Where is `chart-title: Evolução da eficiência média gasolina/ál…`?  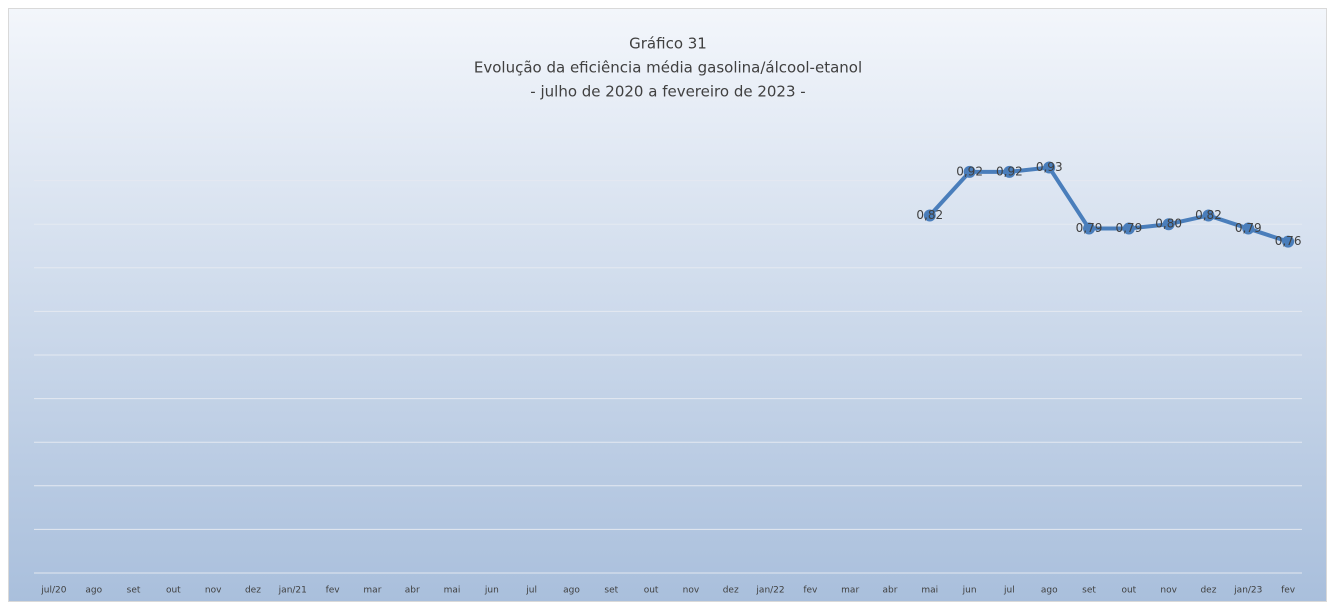
chart-title: Evolução da eficiência média gasolina/ál… is located at coordinates (668, 68).